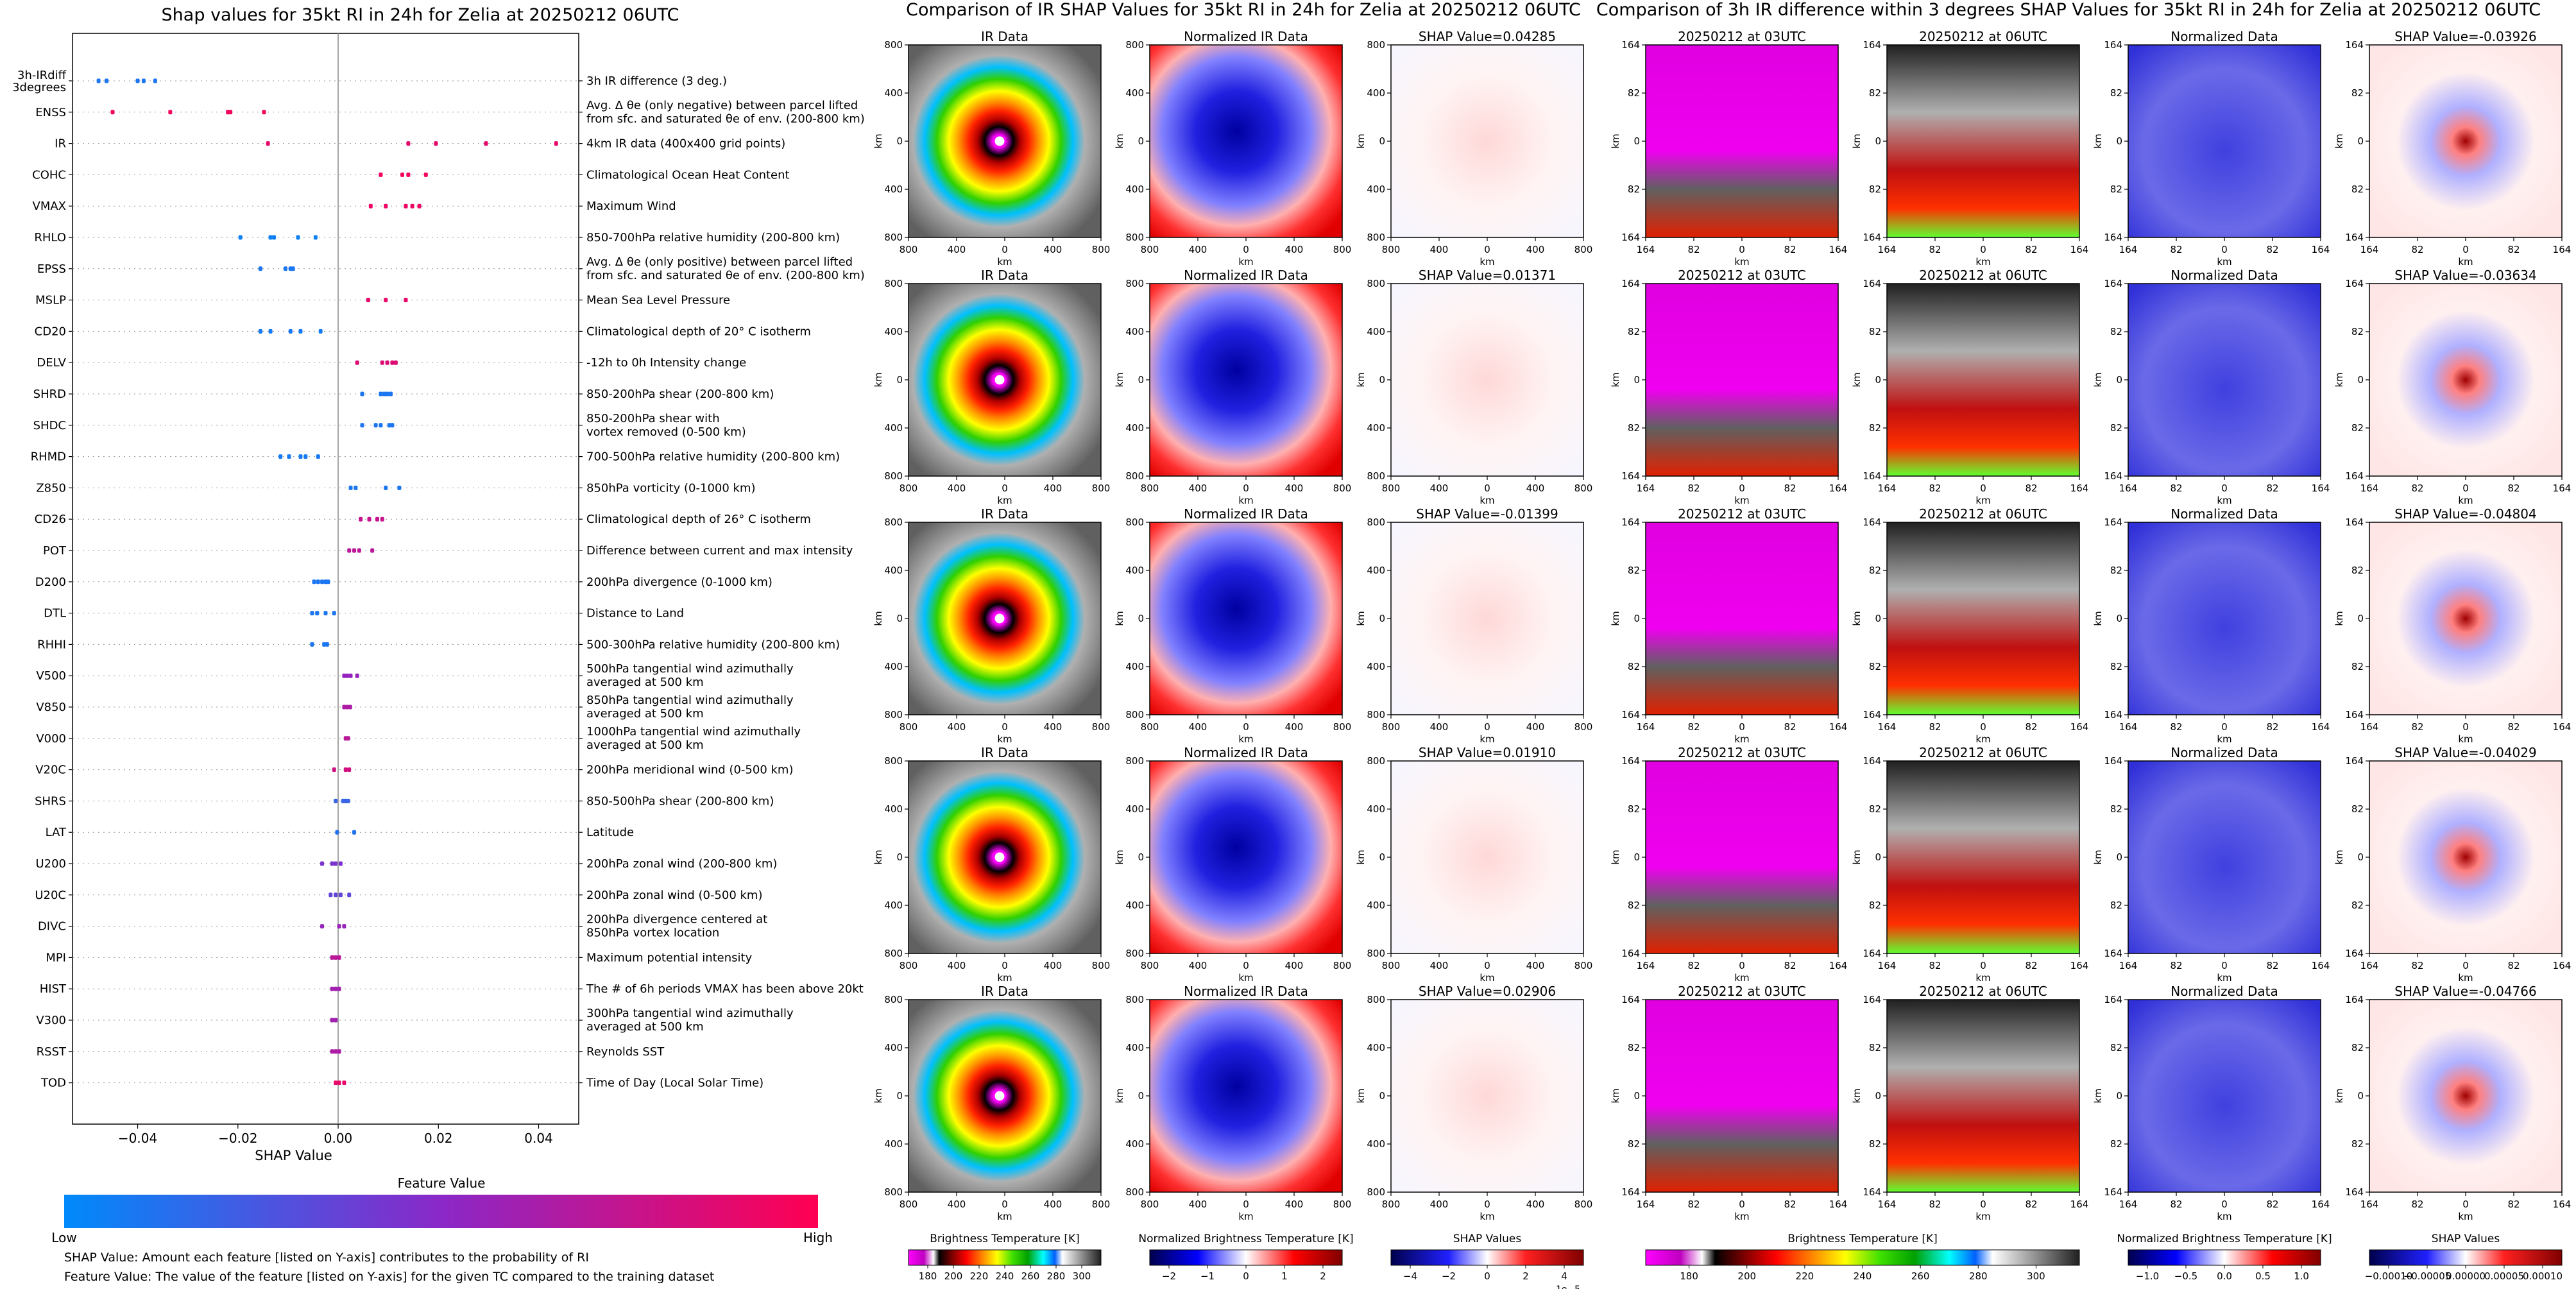 The image size is (2576, 1289). What do you see at coordinates (1410, 1276) in the screenshot?
I see `colorbar-tick-label: −4` at bounding box center [1410, 1276].